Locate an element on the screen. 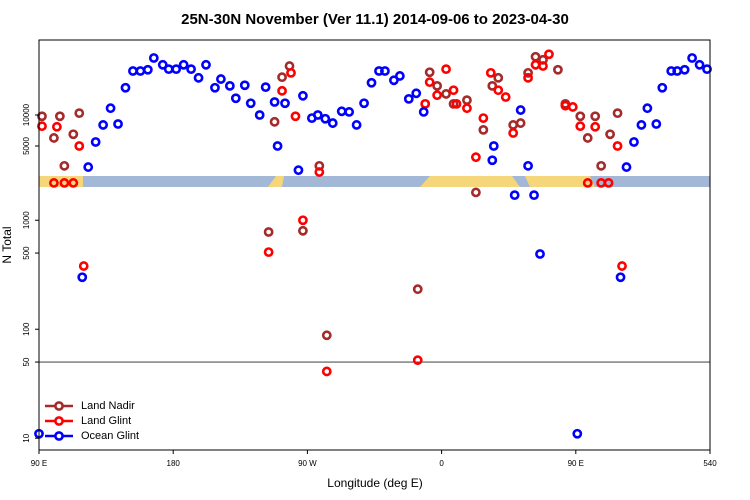  land is located at coordinates (276, 181).